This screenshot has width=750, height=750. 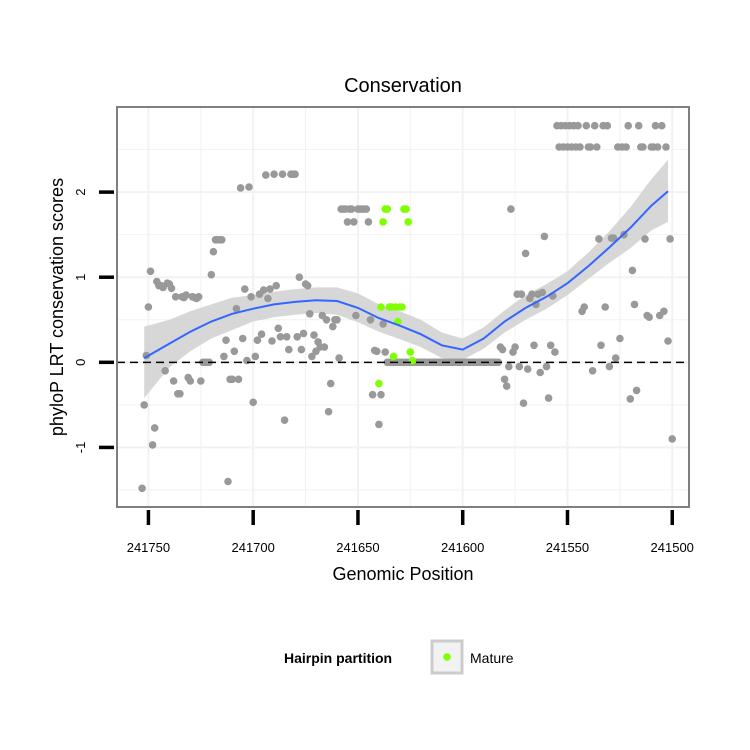 What do you see at coordinates (80, 448) in the screenshot?
I see `y-tick-label: -1` at bounding box center [80, 448].